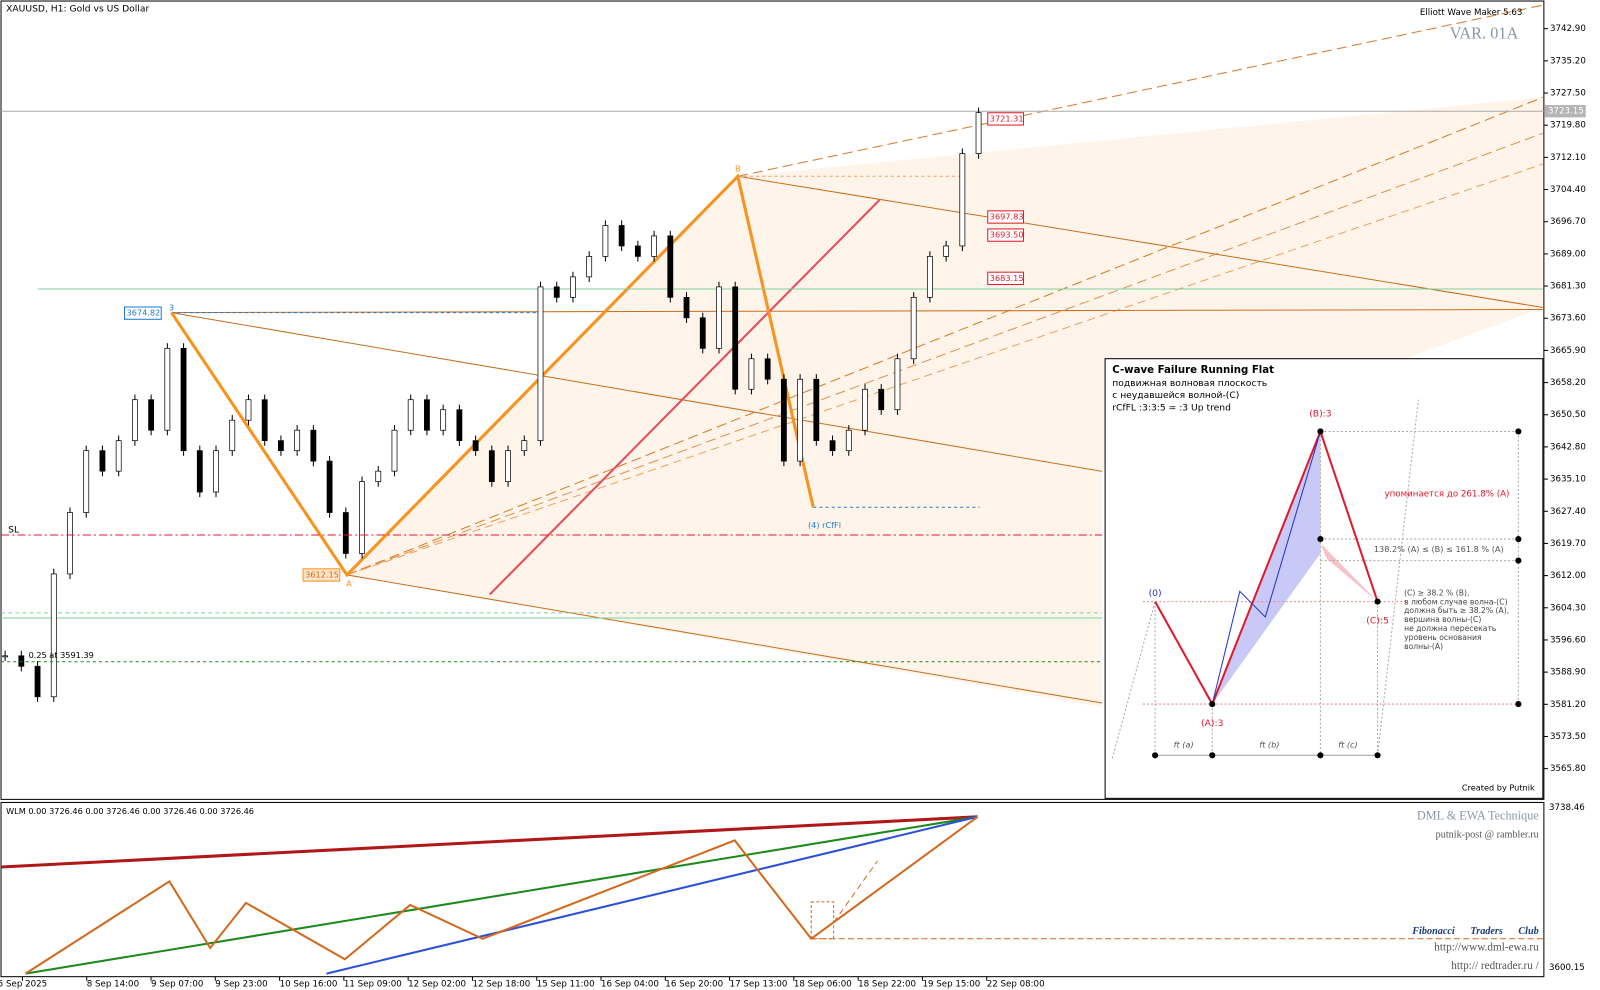  I want to click on legend-guides, so click(1315, 579).